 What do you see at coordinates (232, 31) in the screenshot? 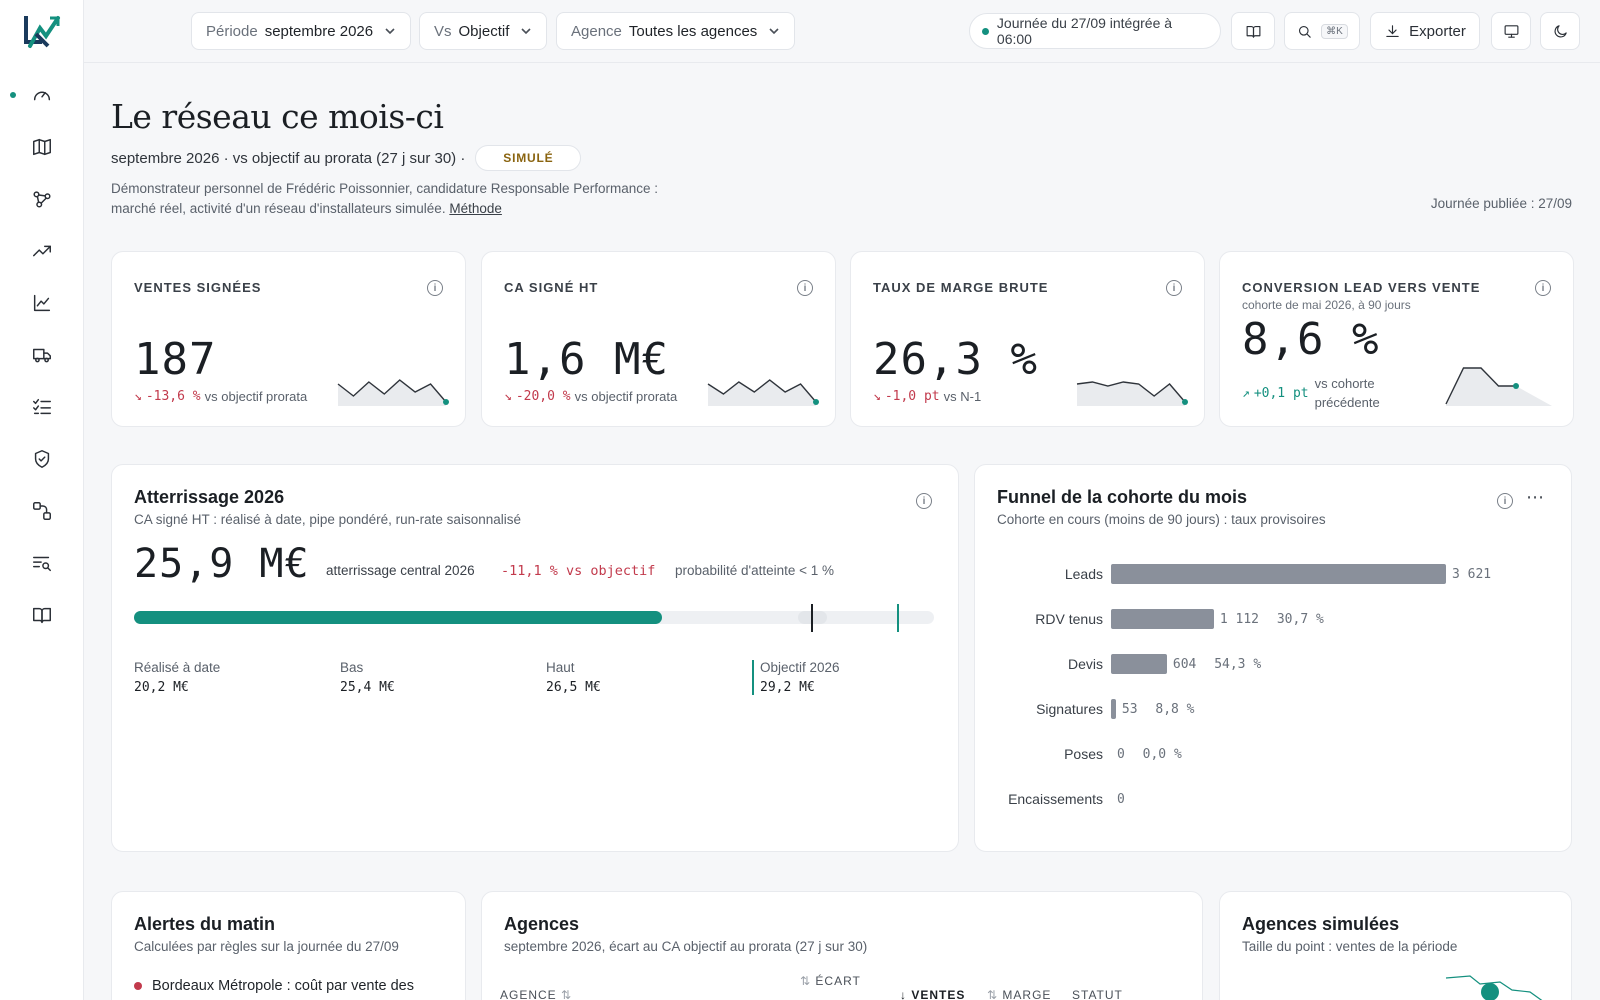
I see `filter-key: Période` at bounding box center [232, 31].